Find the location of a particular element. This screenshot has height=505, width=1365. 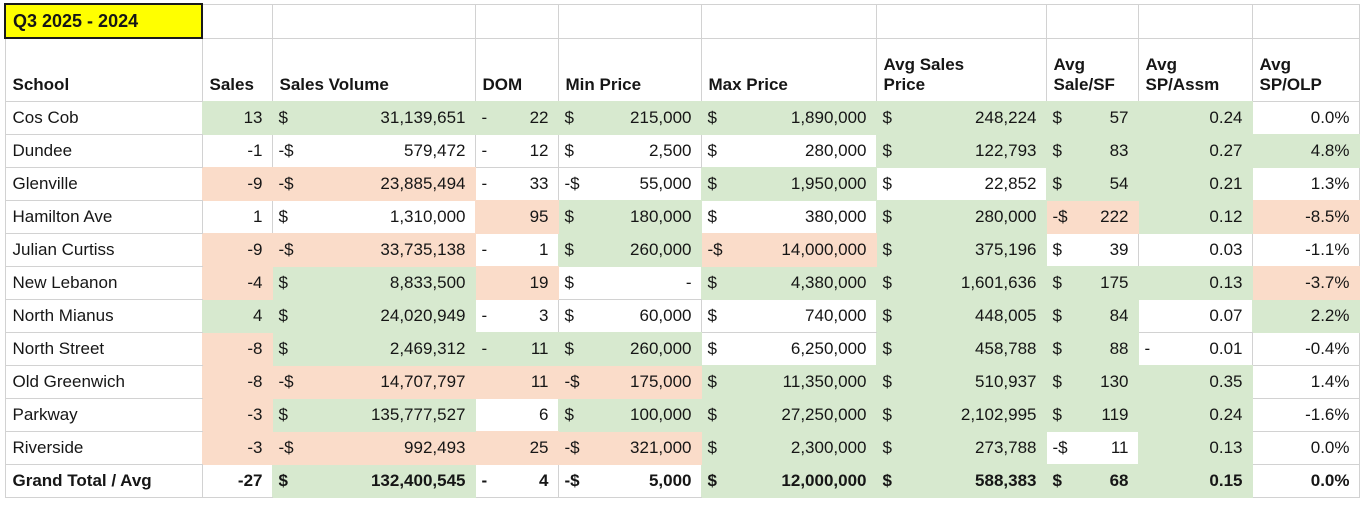

cell-dom: - 11 is located at coordinates (517, 349).